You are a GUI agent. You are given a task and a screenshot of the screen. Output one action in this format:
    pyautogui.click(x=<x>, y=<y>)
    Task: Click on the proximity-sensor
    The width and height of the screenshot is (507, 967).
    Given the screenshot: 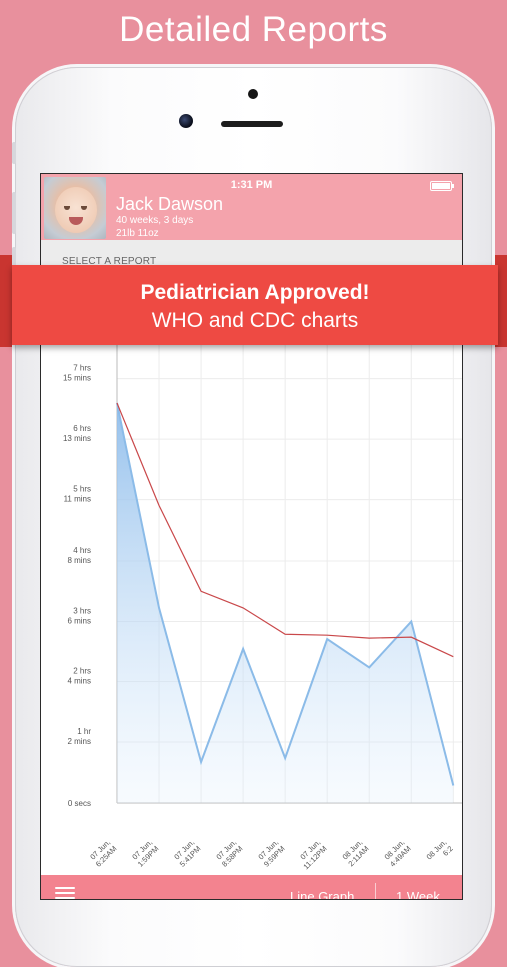 What is the action you would take?
    pyautogui.click(x=253, y=94)
    